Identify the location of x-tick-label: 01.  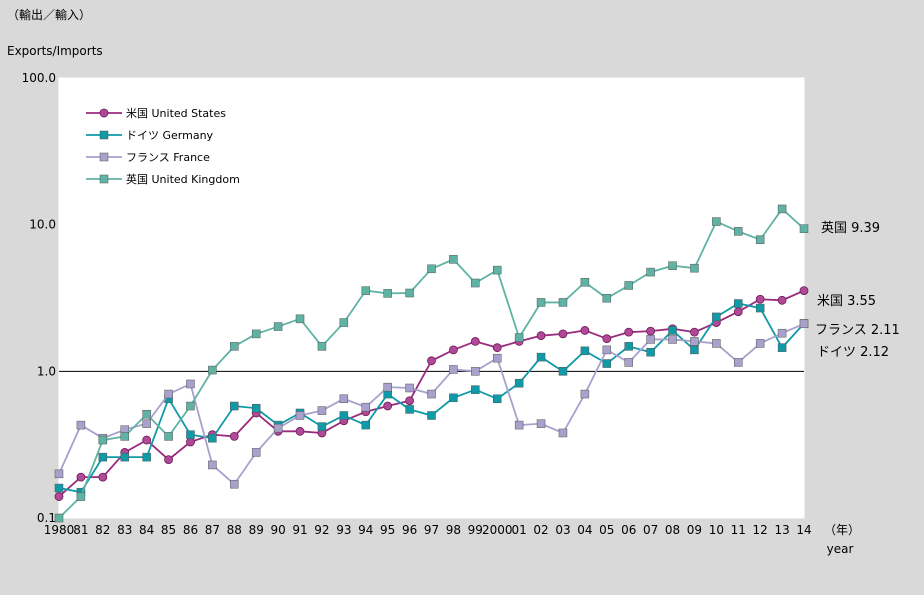
(519, 530).